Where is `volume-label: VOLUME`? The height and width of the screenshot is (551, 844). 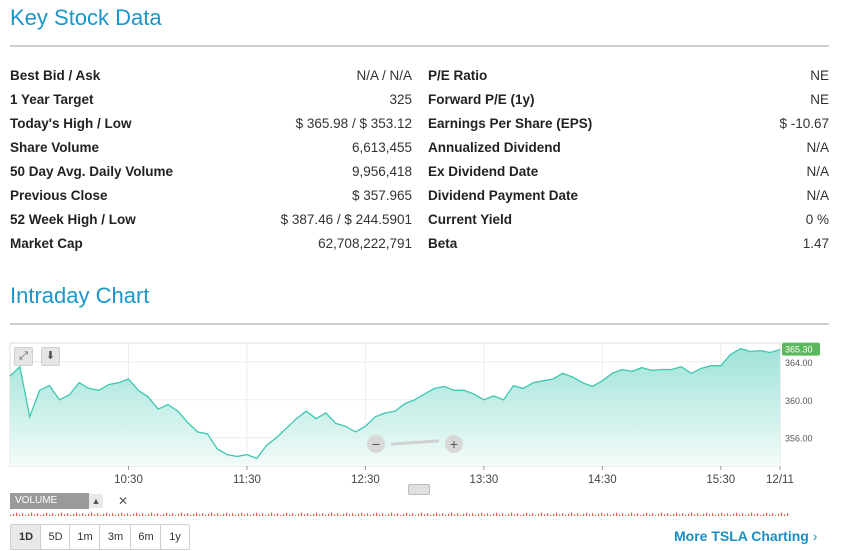 volume-label: VOLUME is located at coordinates (49, 501).